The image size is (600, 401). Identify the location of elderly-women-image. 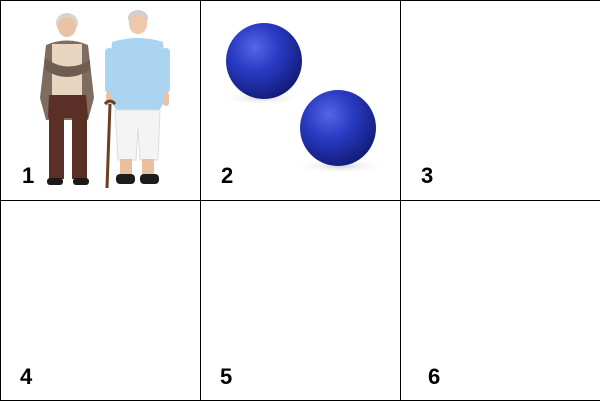
(105, 99).